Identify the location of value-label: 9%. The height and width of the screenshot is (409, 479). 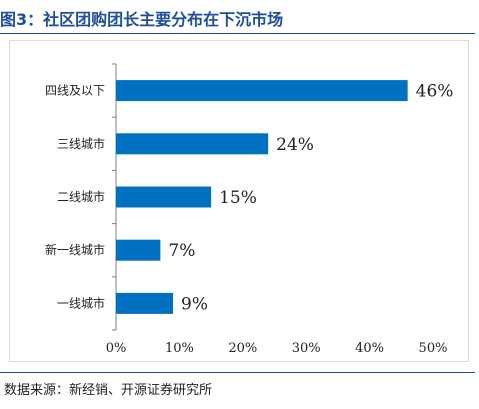
(194, 304).